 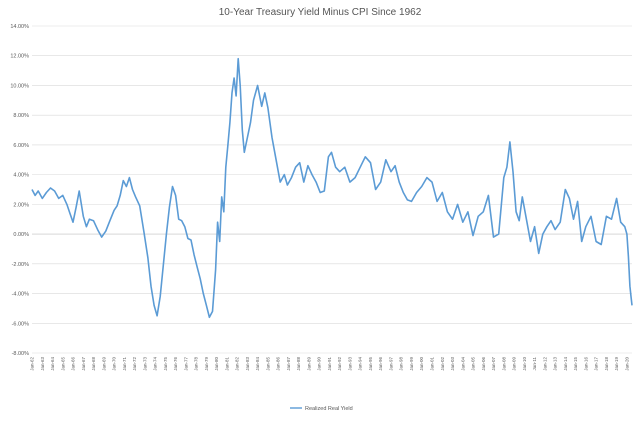 What do you see at coordinates (575, 364) in the screenshot?
I see `x-tick-label: Jan-15` at bounding box center [575, 364].